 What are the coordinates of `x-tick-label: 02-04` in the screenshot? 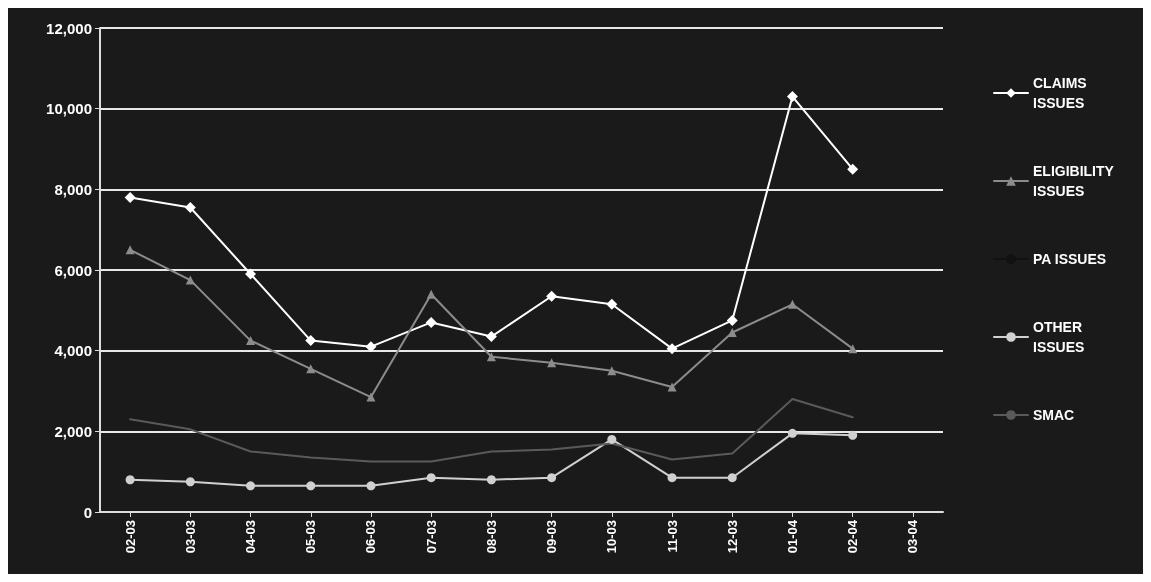 It's located at (853, 536).